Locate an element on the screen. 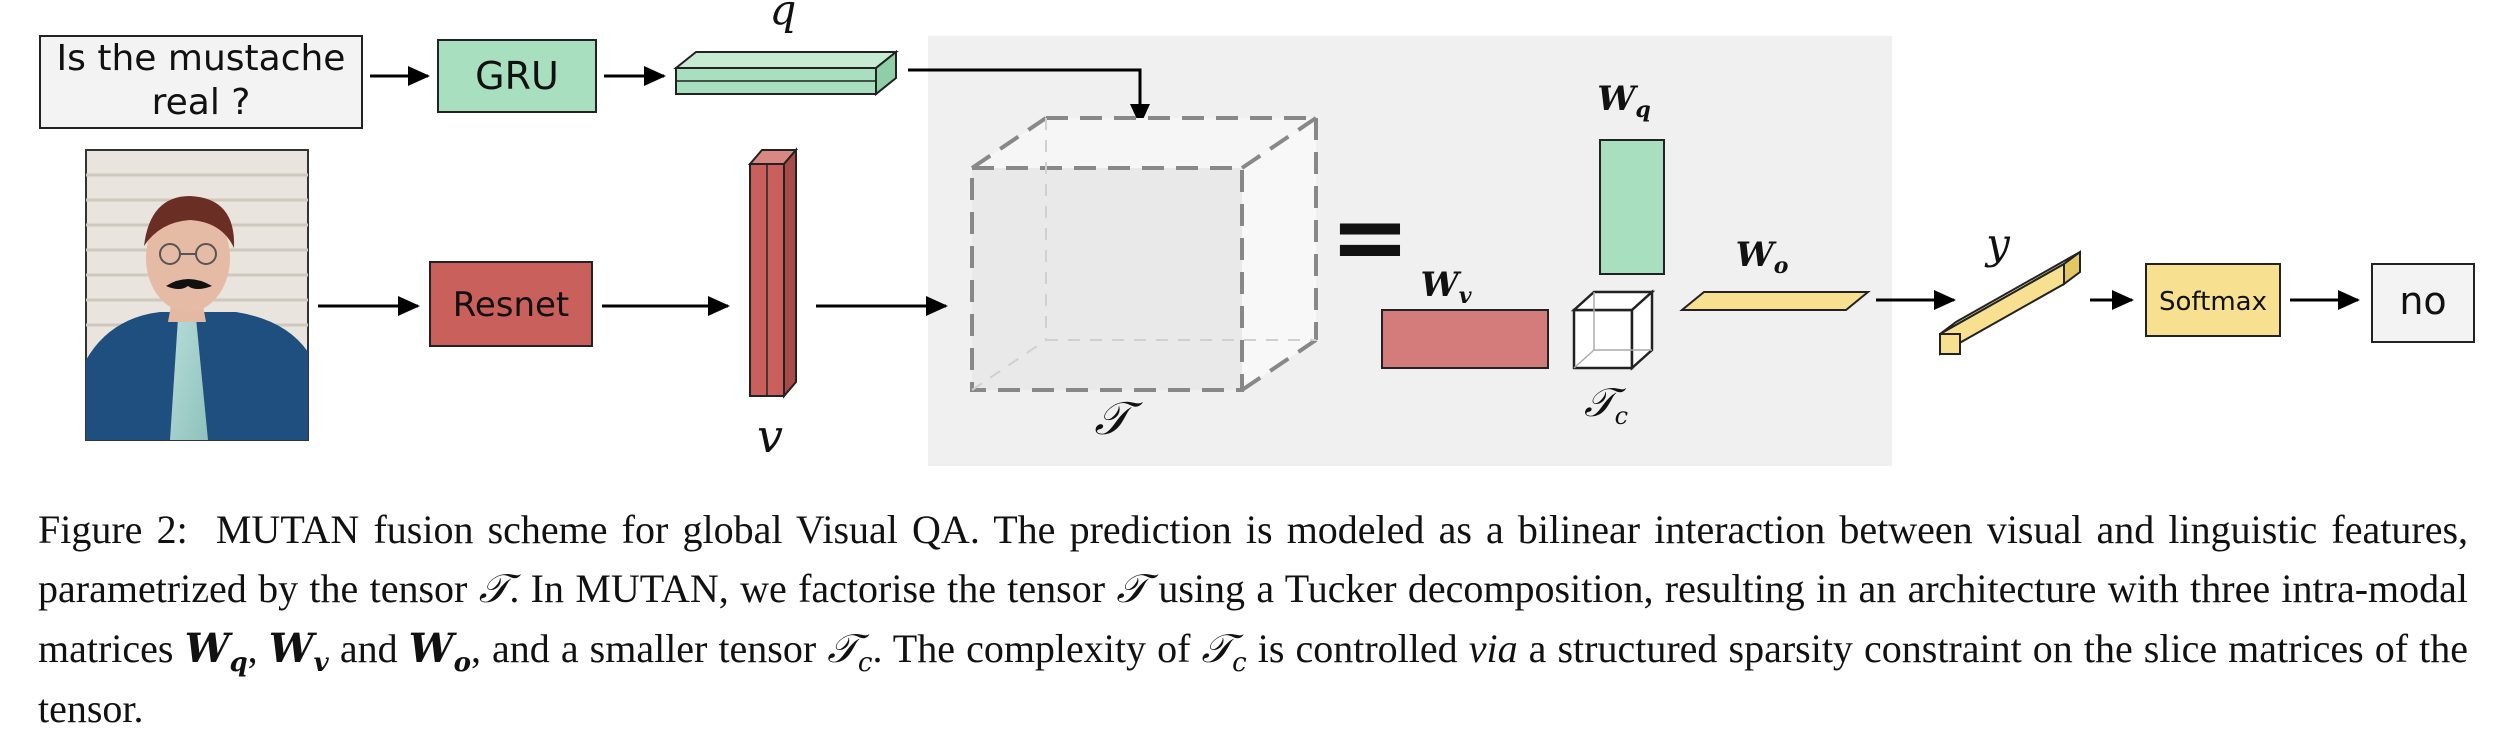 This screenshot has height=754, width=2508. caption-tensor-2: 𝒯 is located at coordinates (1132, 589).